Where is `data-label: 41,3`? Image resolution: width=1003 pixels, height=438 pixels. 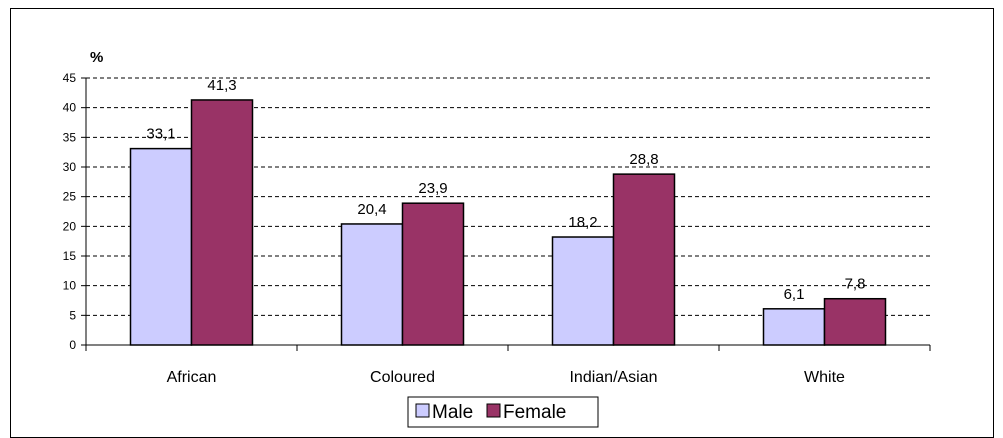
data-label: 41,3 is located at coordinates (221, 85).